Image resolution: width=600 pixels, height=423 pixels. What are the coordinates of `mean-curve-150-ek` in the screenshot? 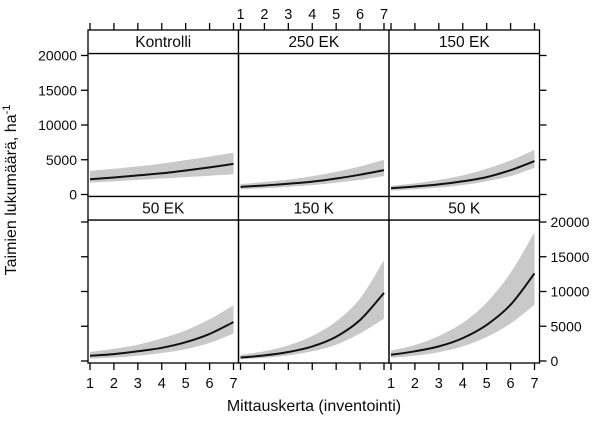 It's located at (462, 175).